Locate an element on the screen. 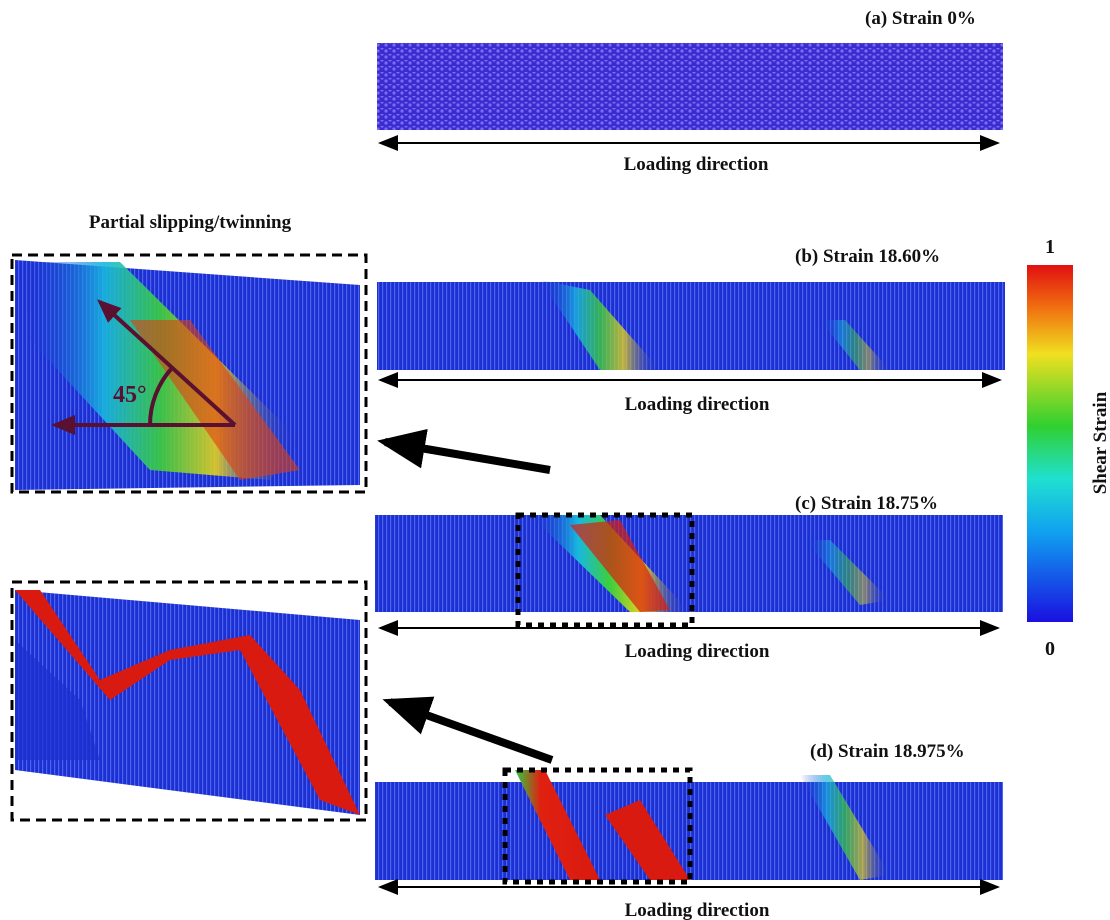 This screenshot has width=1110, height=920. colorbar is located at coordinates (1050, 443).